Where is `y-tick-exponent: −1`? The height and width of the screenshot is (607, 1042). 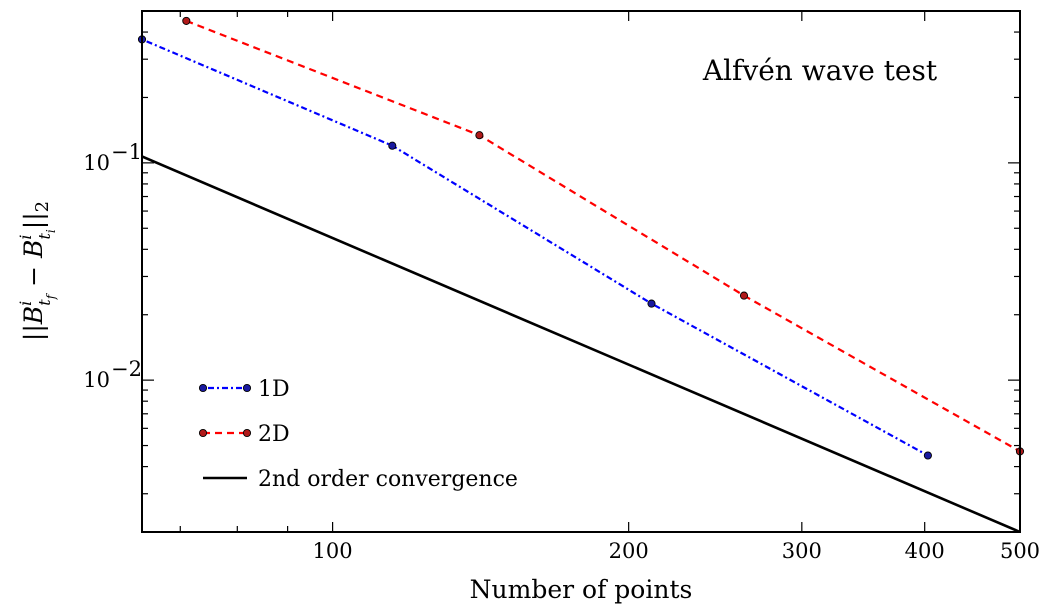 y-tick-exponent: −1 is located at coordinates (126, 152).